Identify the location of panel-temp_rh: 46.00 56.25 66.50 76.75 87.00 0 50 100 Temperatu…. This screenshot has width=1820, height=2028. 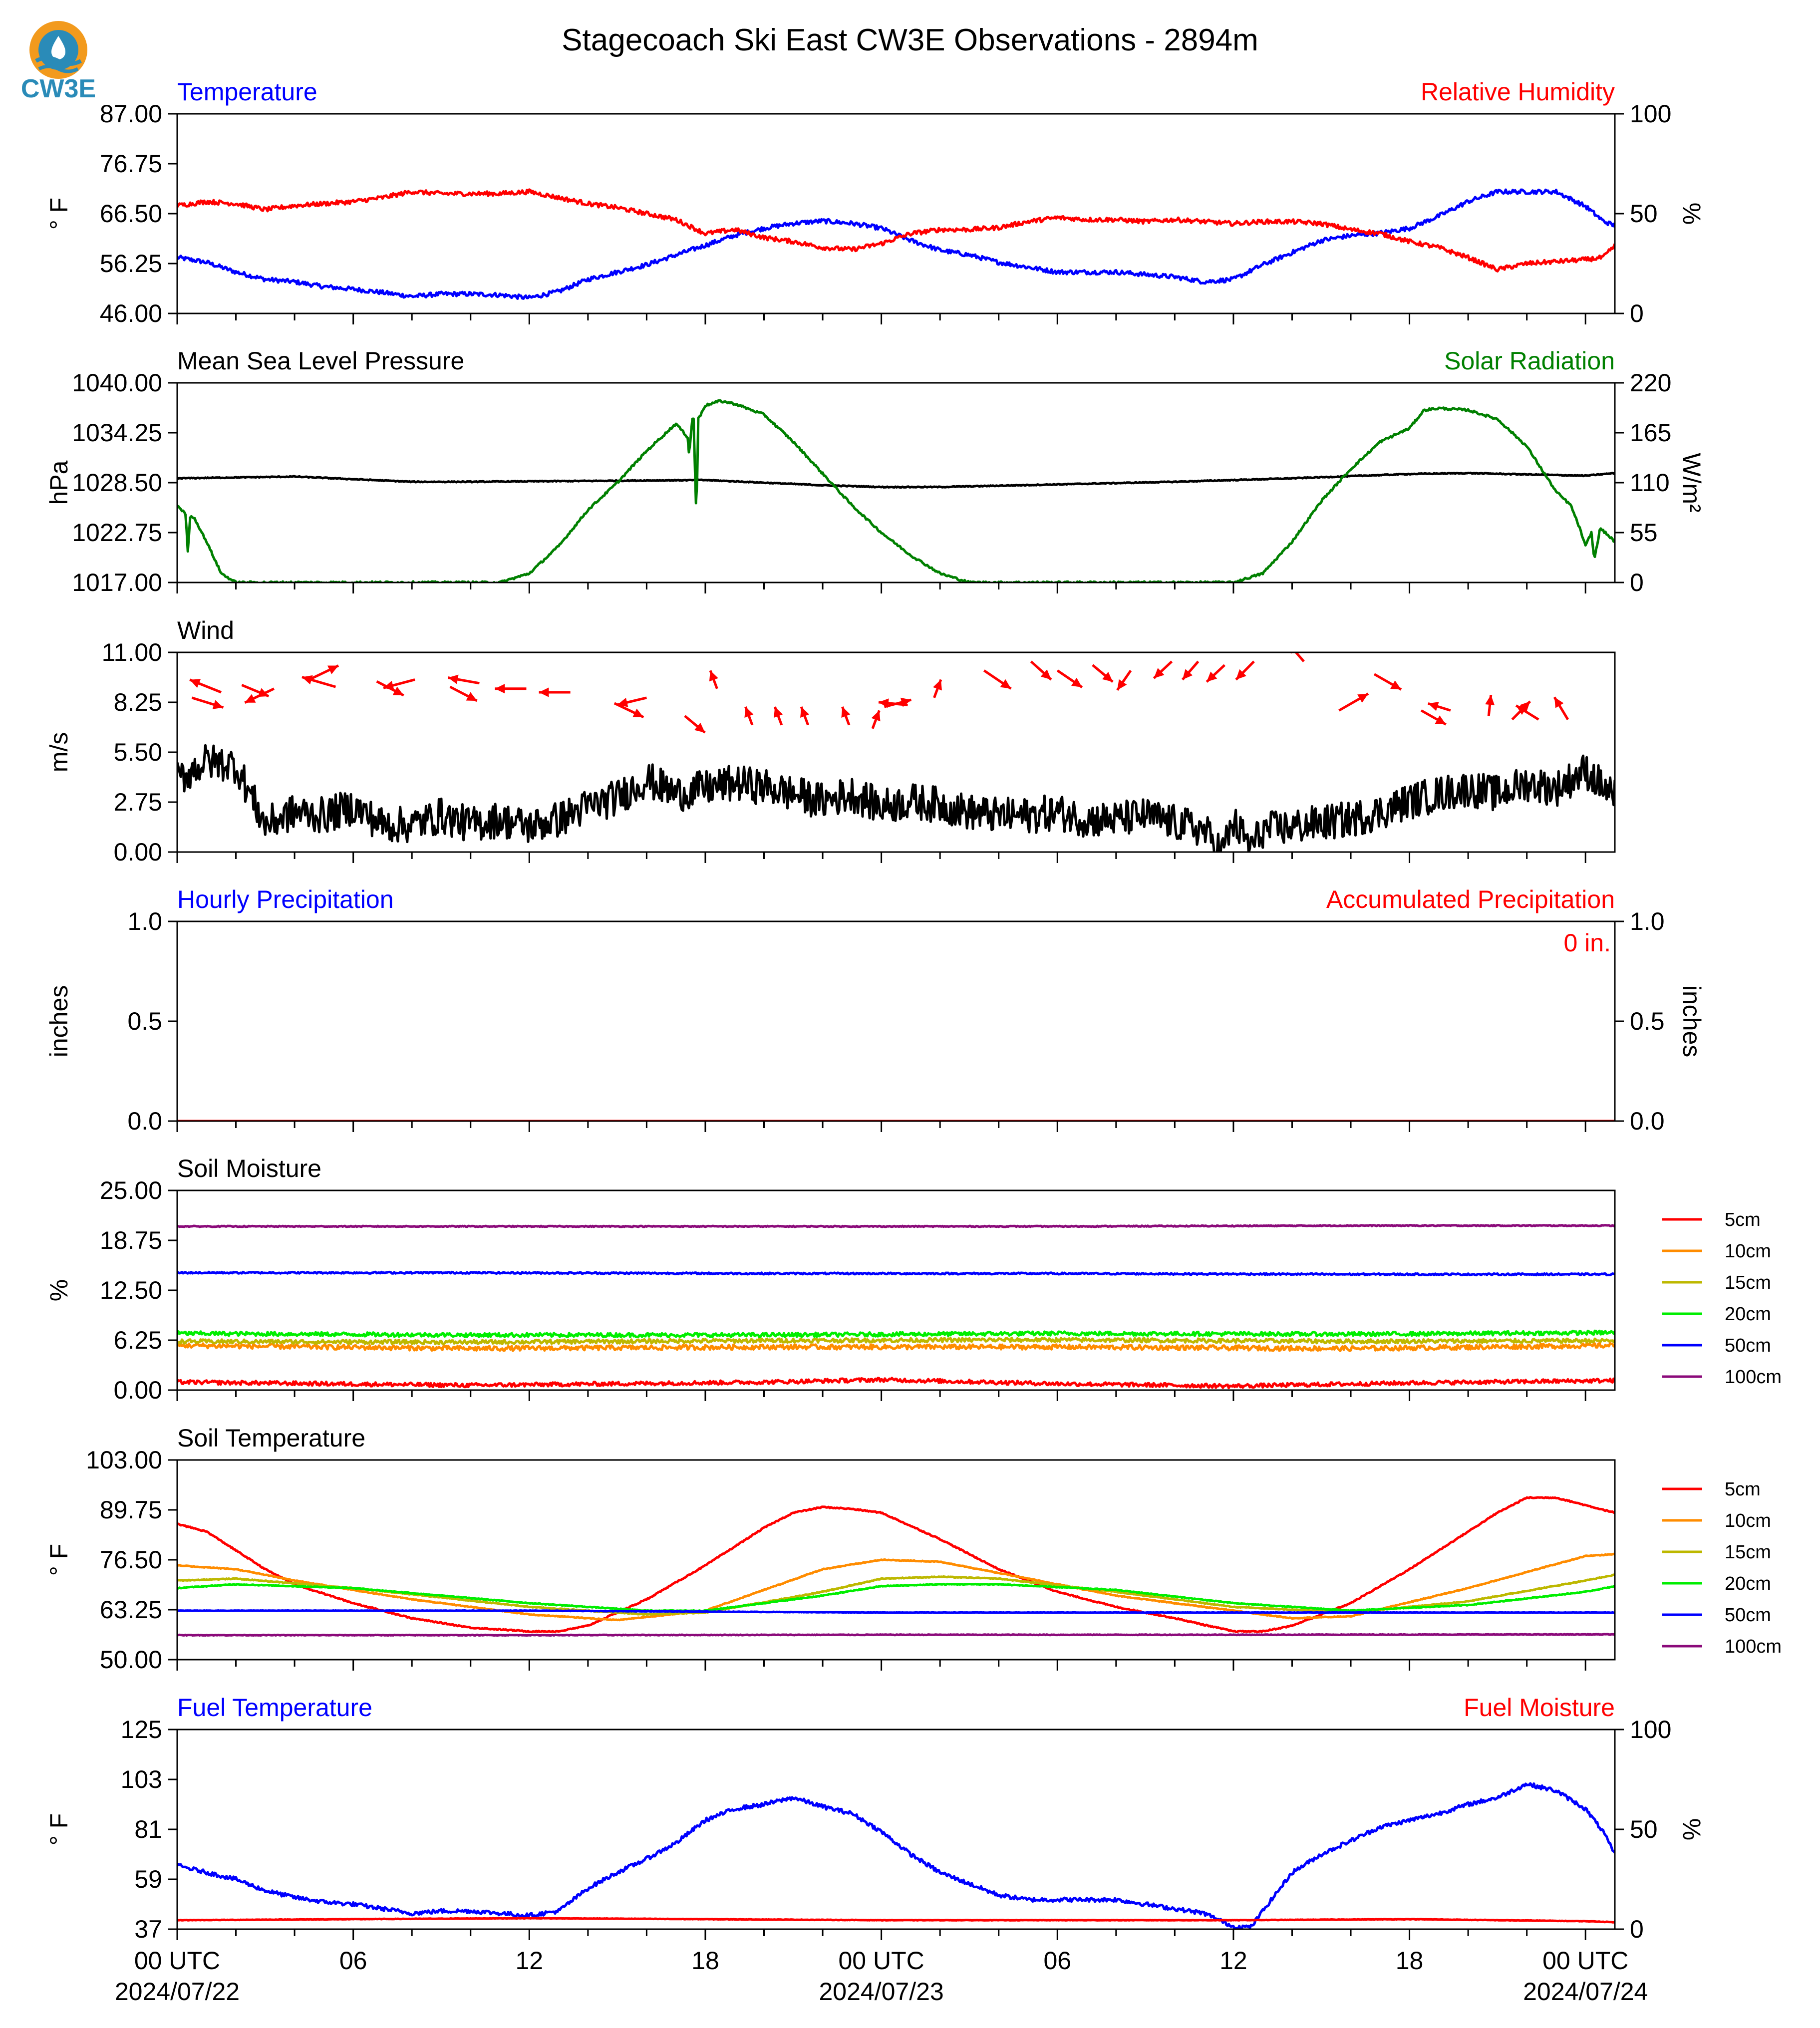
(875, 202).